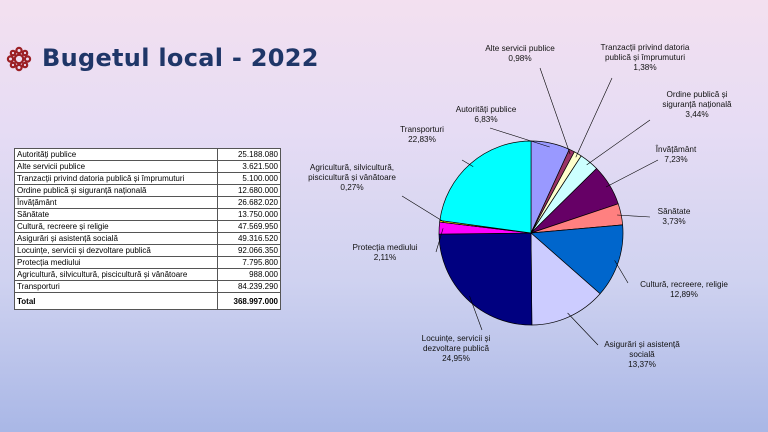  What do you see at coordinates (385, 257) in the screenshot?
I see `slice-percent: 2,11%` at bounding box center [385, 257].